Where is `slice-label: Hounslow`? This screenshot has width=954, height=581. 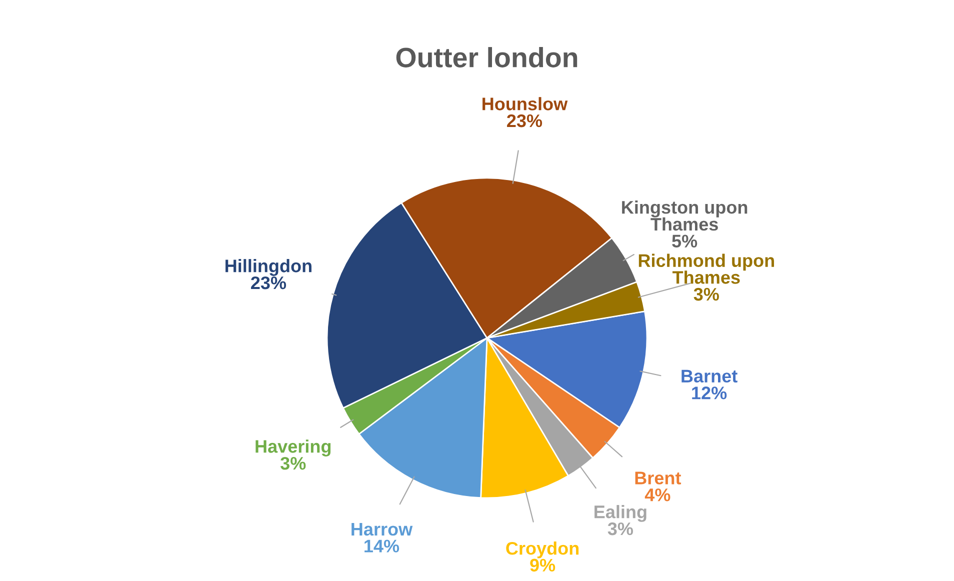
slice-label: Hounslow is located at coordinates (525, 103).